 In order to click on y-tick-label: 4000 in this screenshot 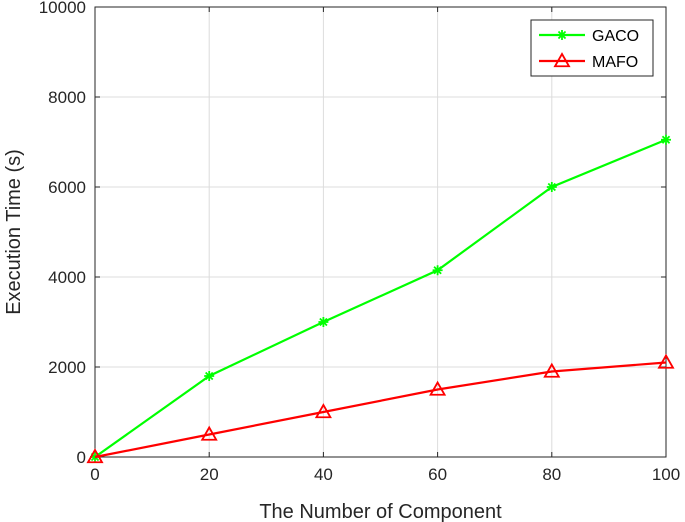, I will do `click(67, 277)`.